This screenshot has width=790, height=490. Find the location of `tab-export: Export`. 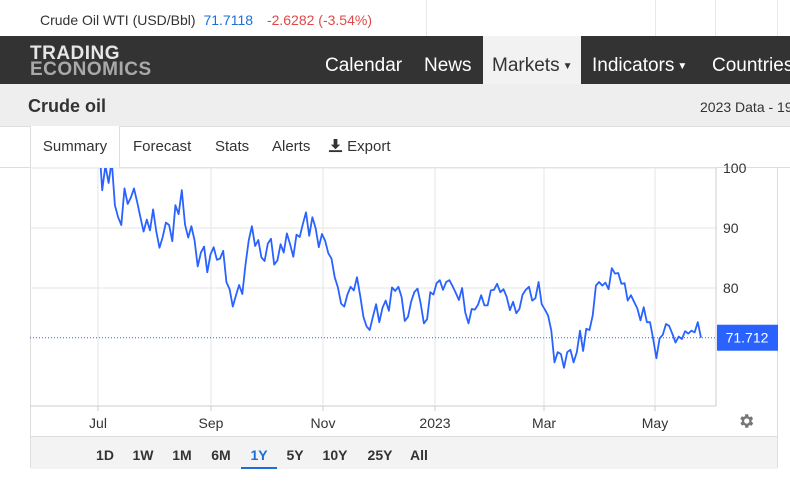

tab-export: Export is located at coordinates (359, 147).